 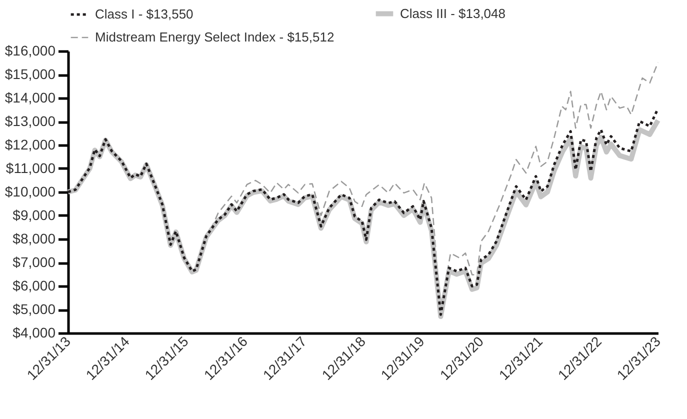 I want to click on y-tick-label: $6,000, so click(x=34, y=286).